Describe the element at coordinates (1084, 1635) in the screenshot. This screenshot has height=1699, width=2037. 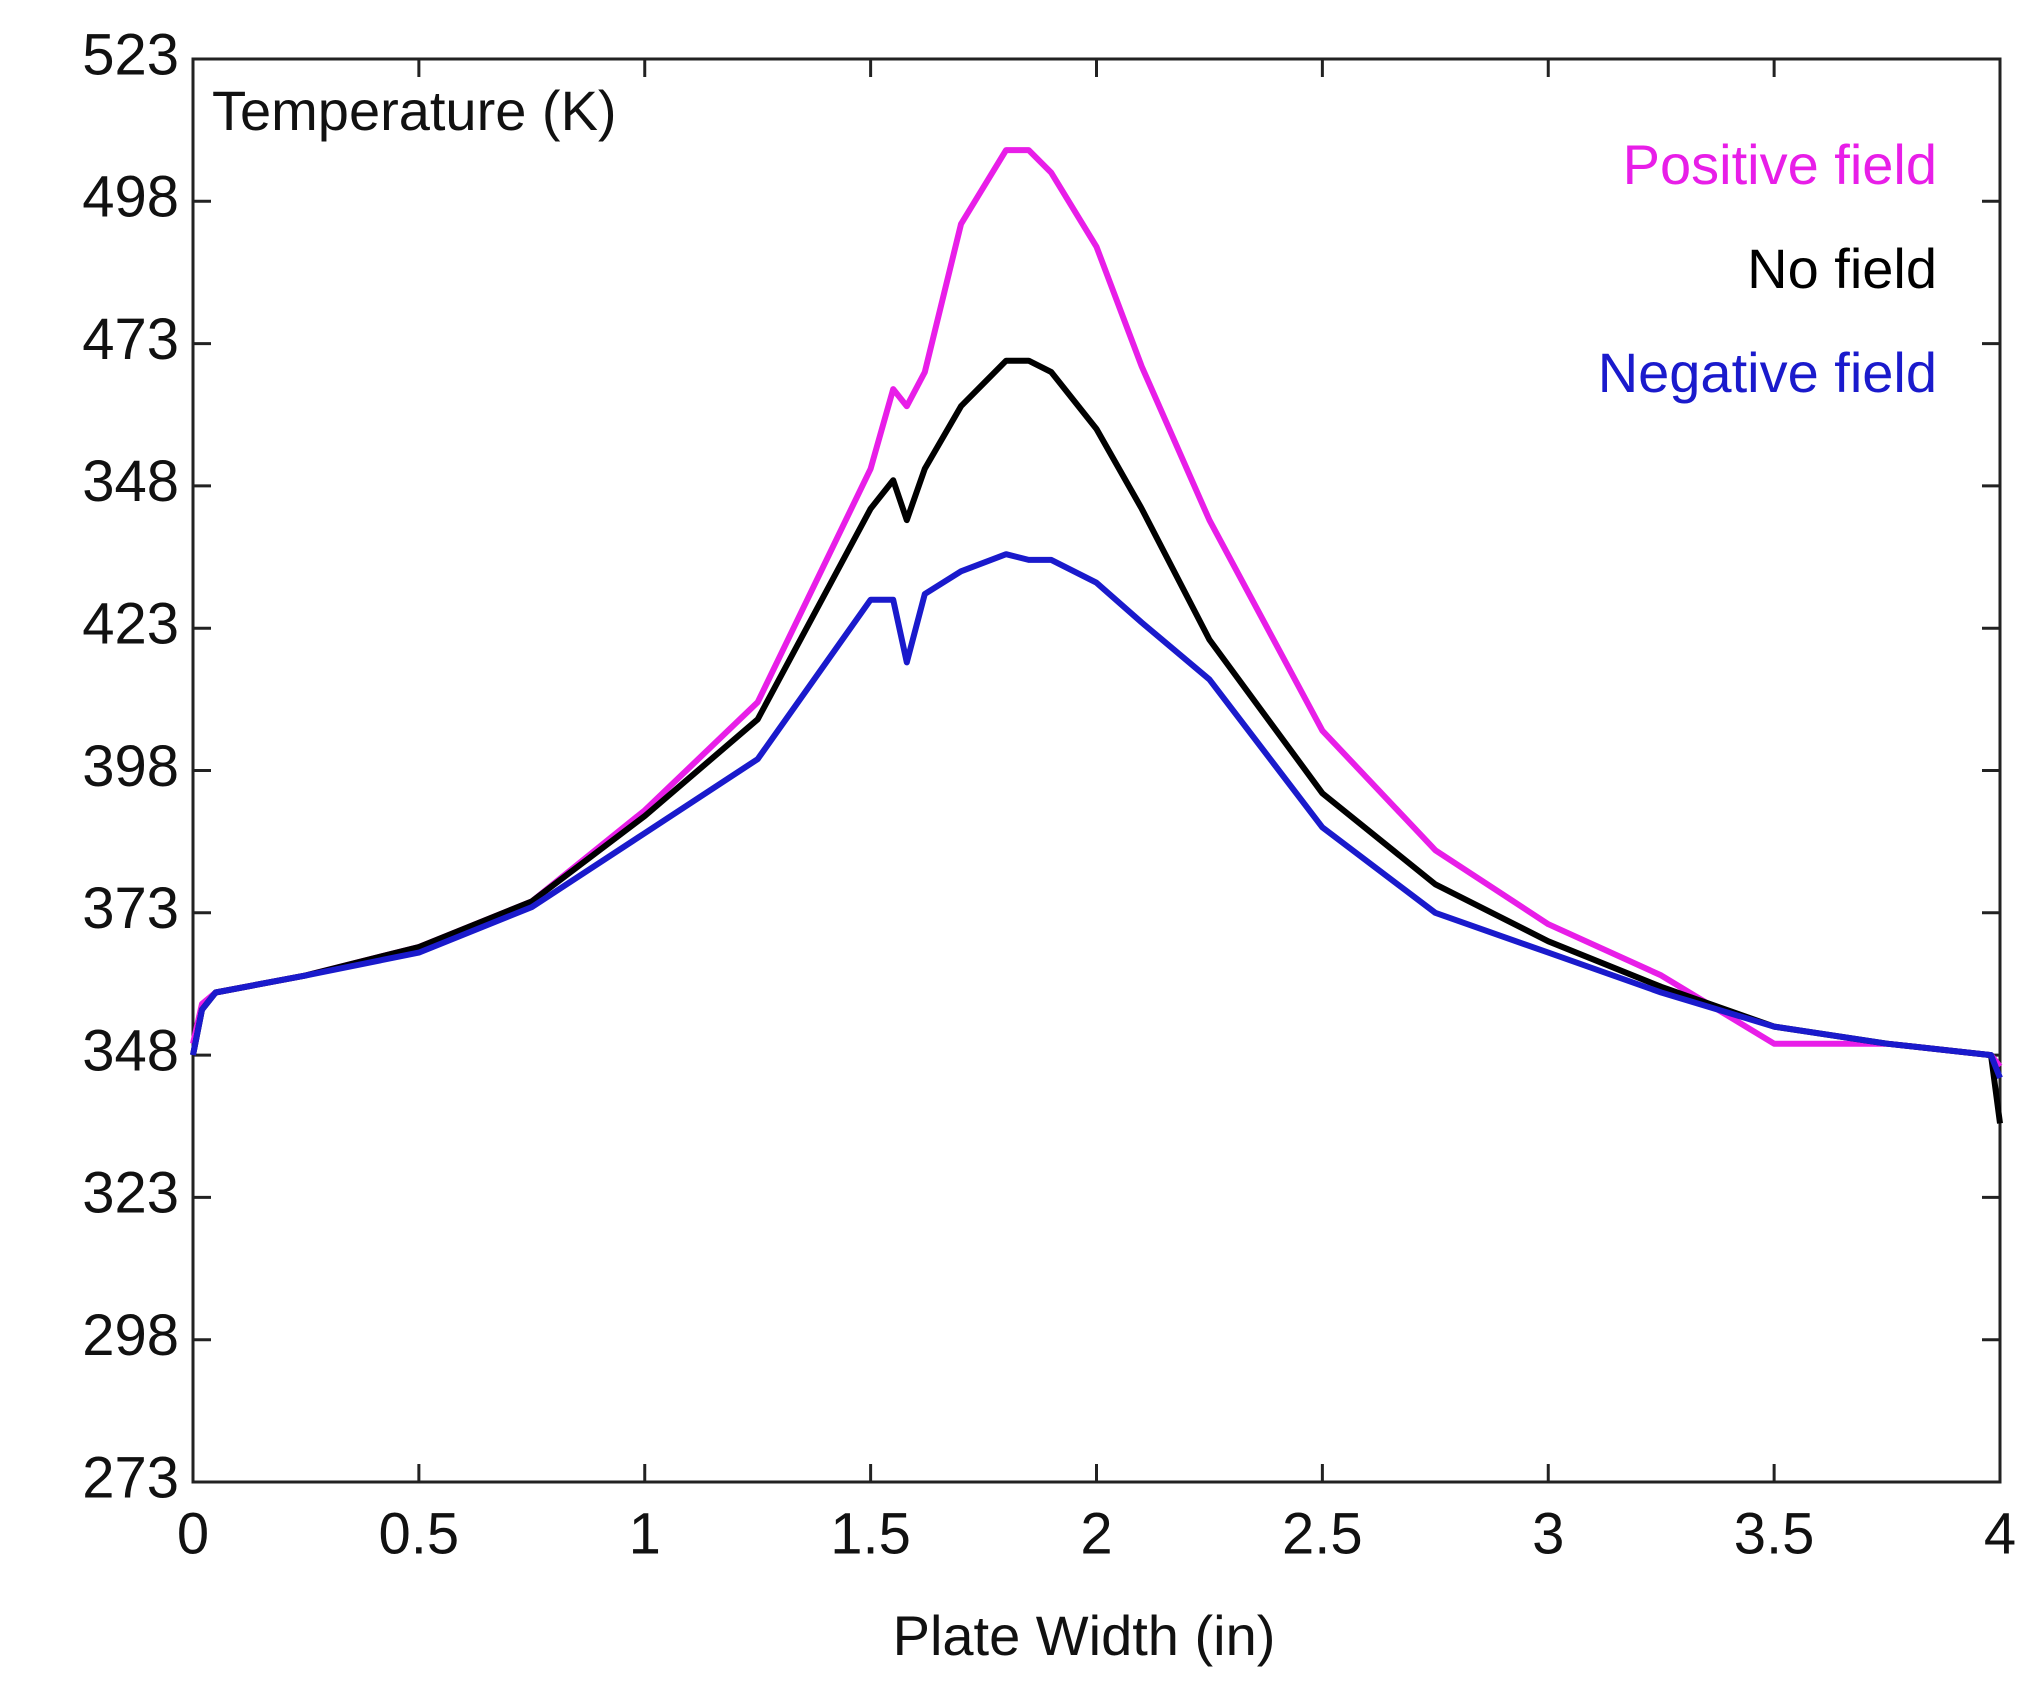
I see `x-axis-label: Plate Width (in)` at that location.